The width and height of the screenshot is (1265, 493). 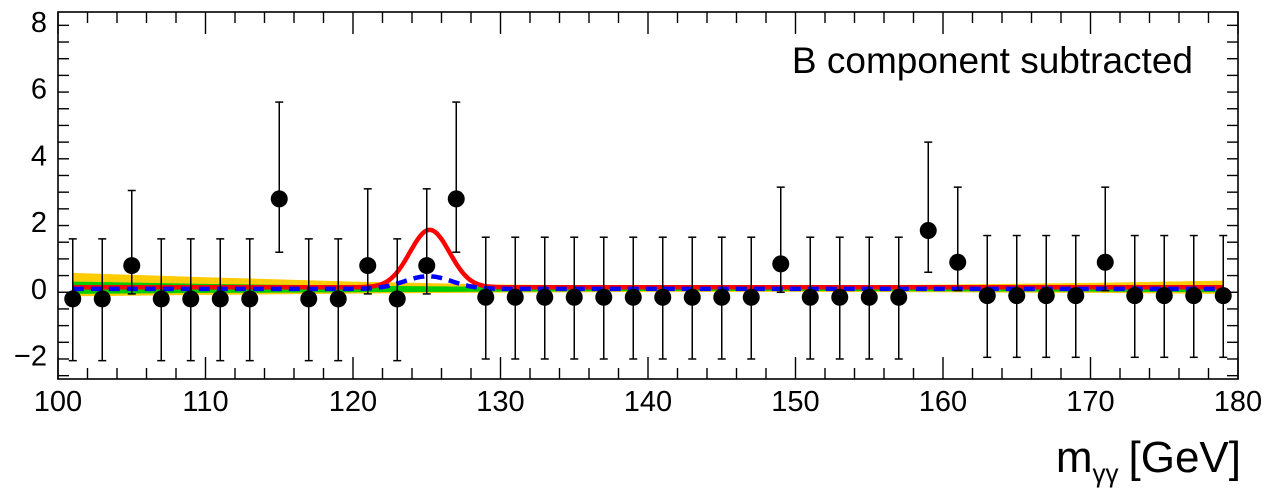 I want to click on fit-curves, so click(x=648, y=259).